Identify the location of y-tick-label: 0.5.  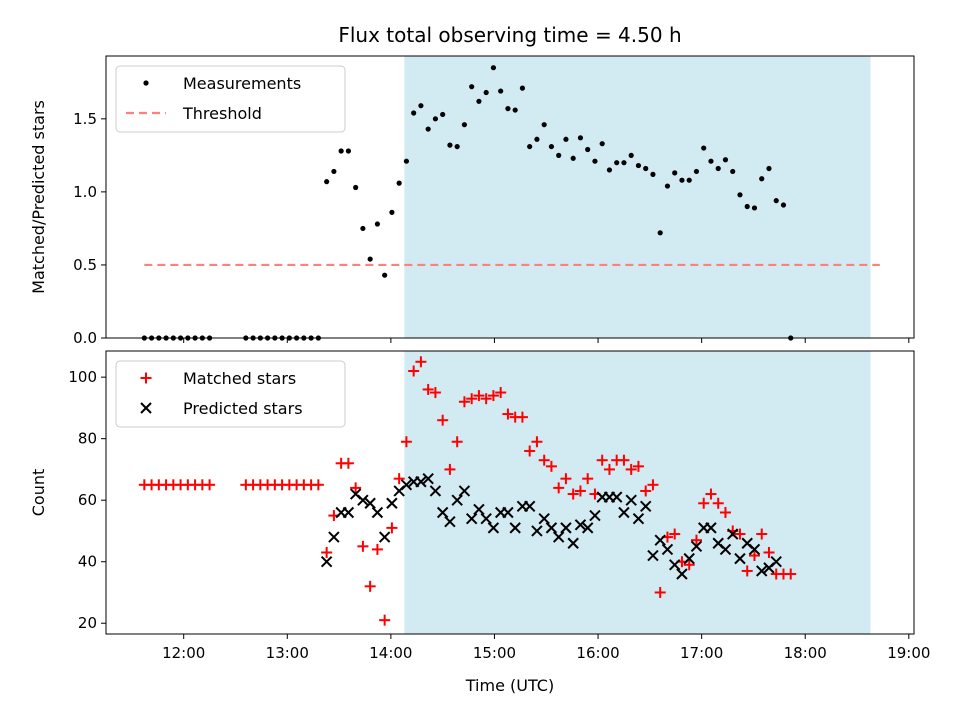
(85, 265).